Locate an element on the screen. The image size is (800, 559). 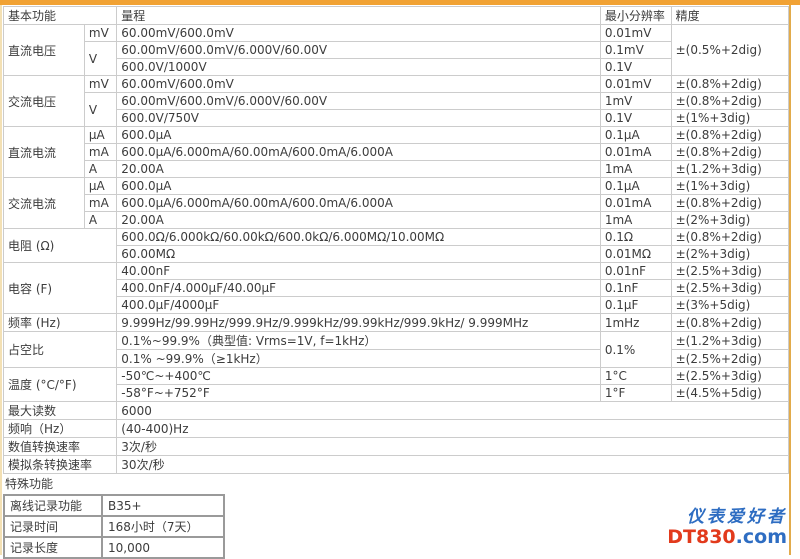
spec-header-row: 基本功能 量程 最小分辨率 精度 is located at coordinates (396, 15).